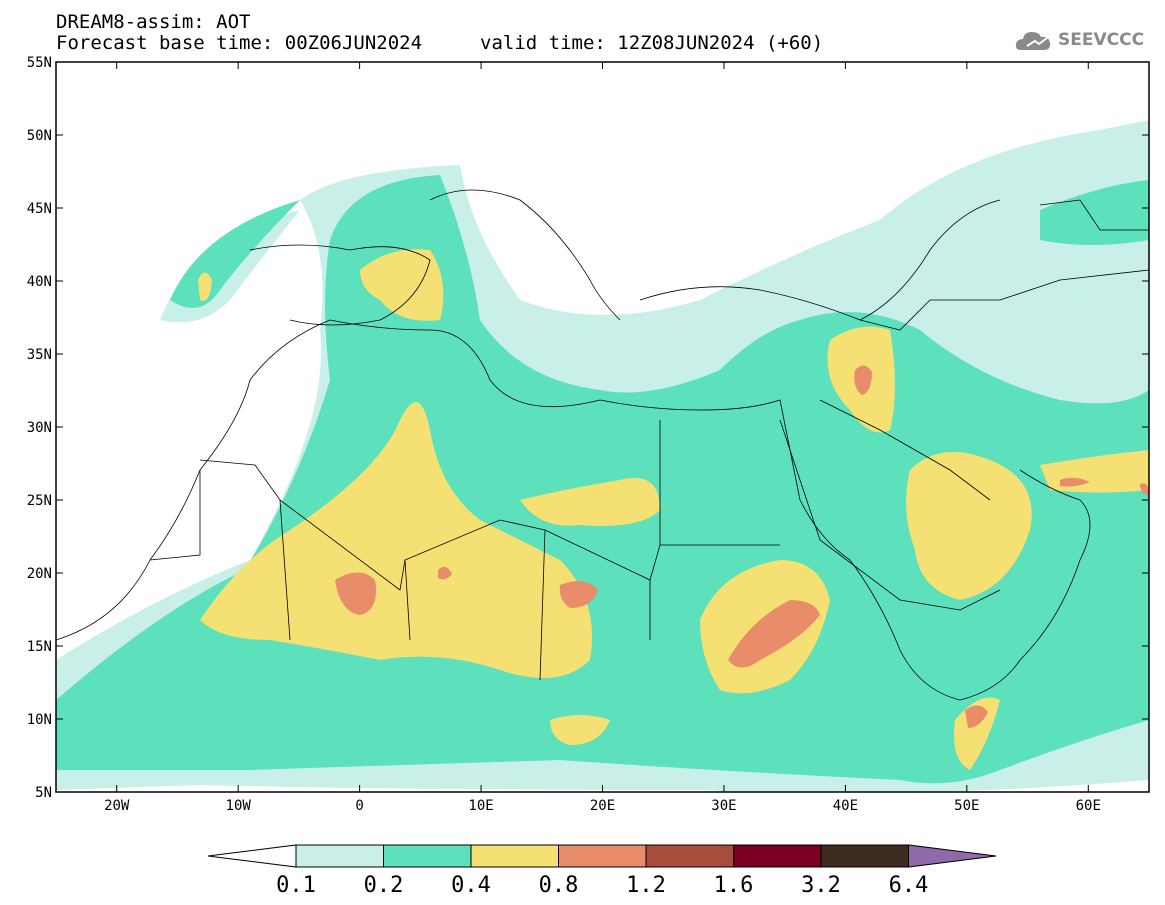  Describe the element at coordinates (153, 22) in the screenshot. I see `map-title: DREAM8-assim: AOT` at that location.